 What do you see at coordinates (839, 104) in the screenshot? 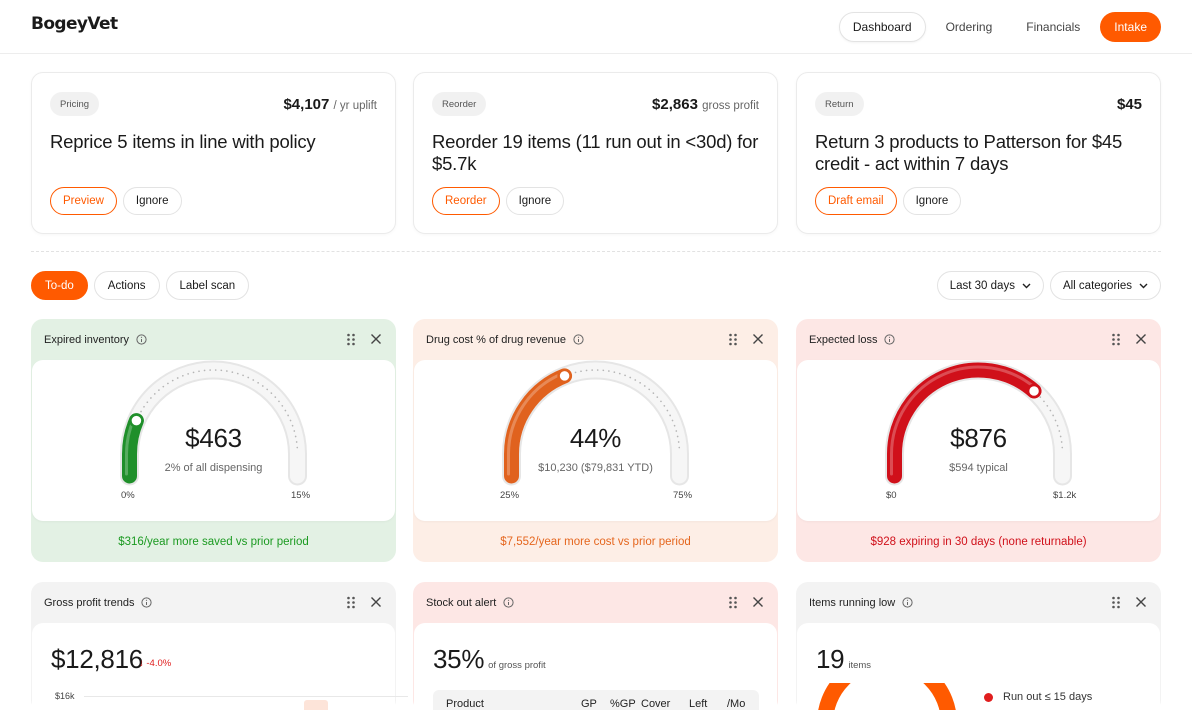
I see `card-tag: Return` at bounding box center [839, 104].